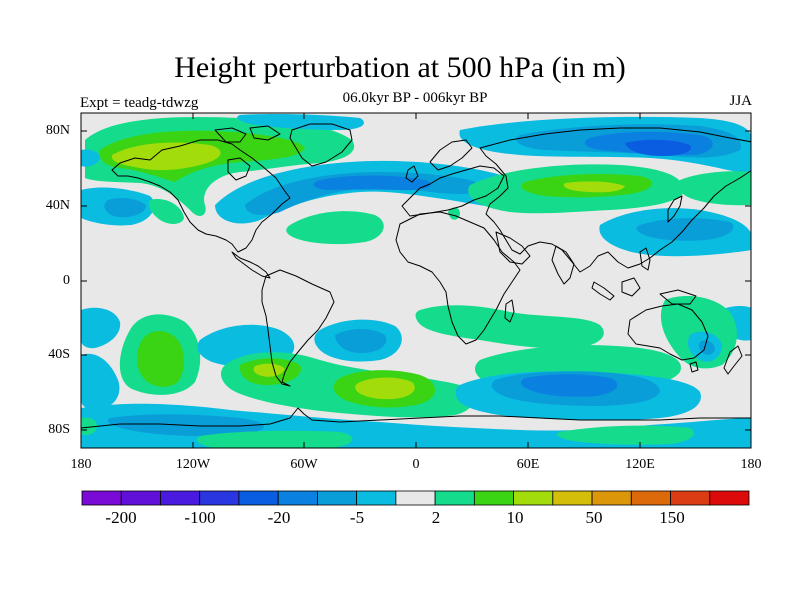 This screenshot has height=600, width=800. I want to click on coastline-greenland, so click(321, 145).